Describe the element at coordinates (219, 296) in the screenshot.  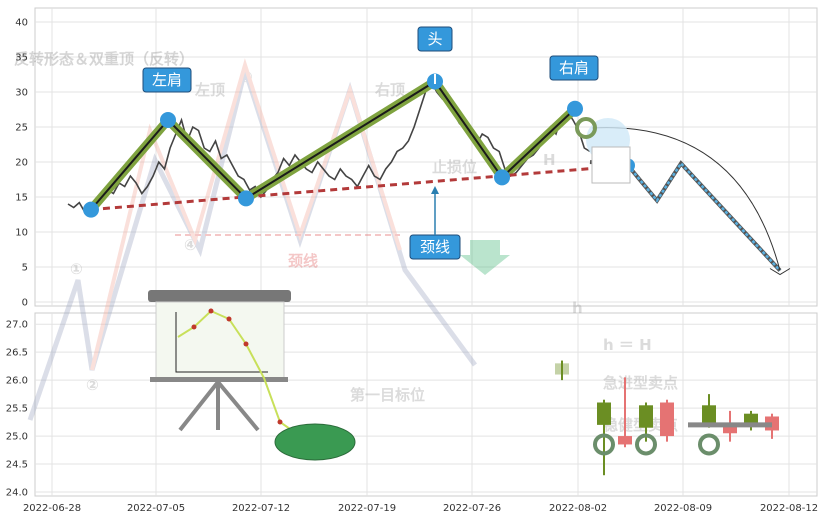
I see `board-top-bar` at that location.